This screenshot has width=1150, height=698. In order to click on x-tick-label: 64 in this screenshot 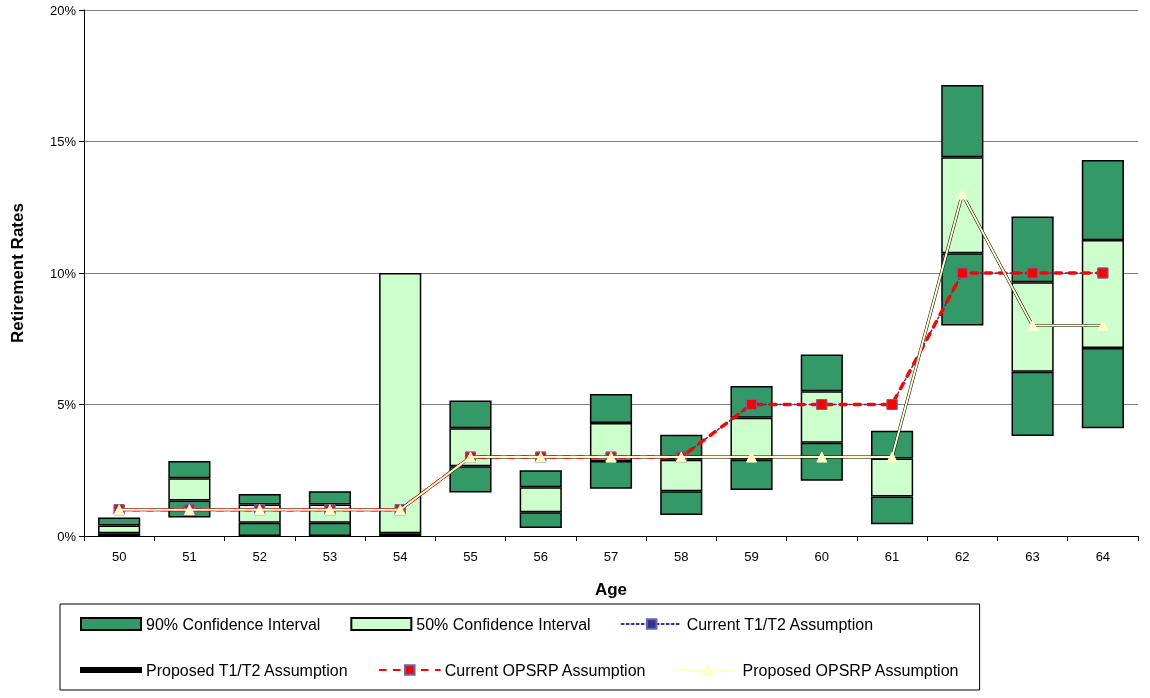, I will do `click(1103, 556)`.